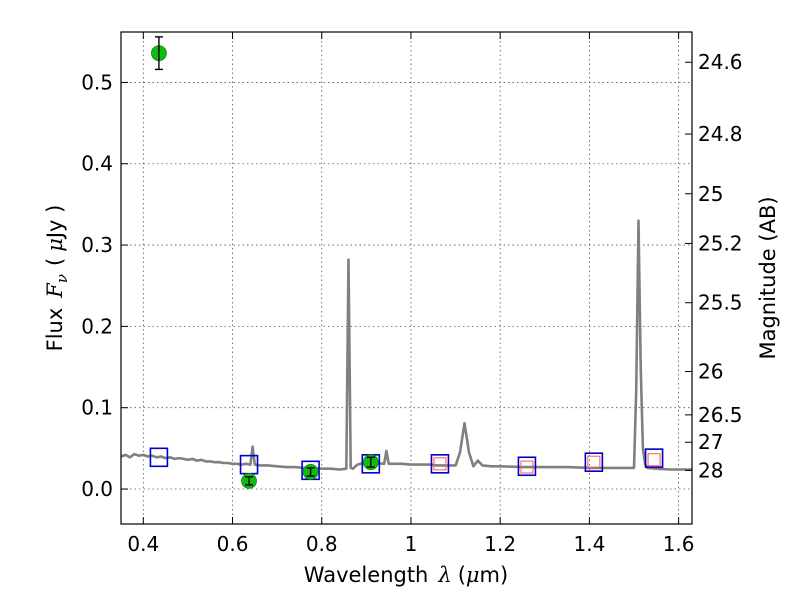  I want to click on y2-tick-label: 27, so click(710, 442).